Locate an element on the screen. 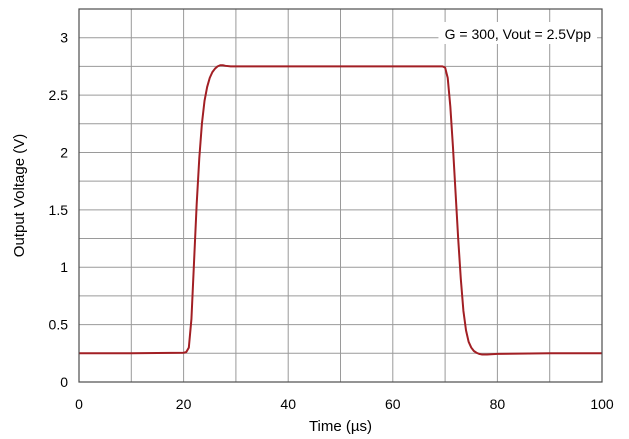 The height and width of the screenshot is (439, 629). y-tick-label: 1 is located at coordinates (64, 267).